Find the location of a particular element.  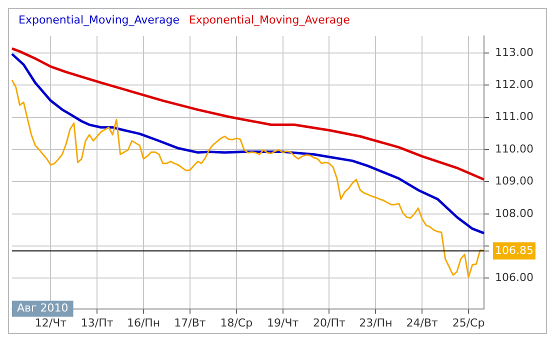

x-tick-label: 24/Вт is located at coordinates (422, 323).